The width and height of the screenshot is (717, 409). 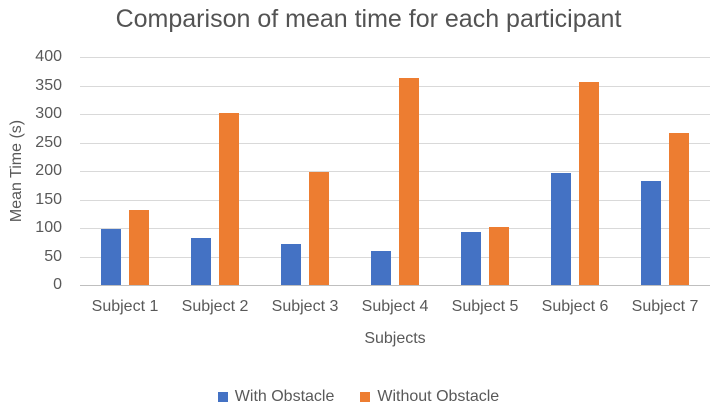 I want to click on y-tick-label: 100, so click(x=48, y=227).